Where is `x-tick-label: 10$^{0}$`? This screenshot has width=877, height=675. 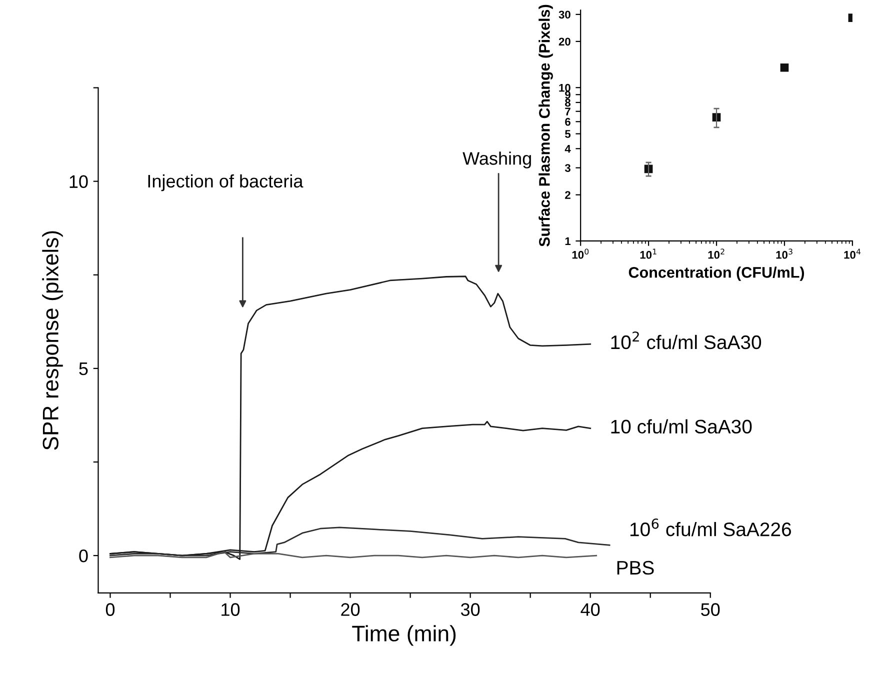
x-tick-label: 10$^{0}$ is located at coordinates (580, 253).